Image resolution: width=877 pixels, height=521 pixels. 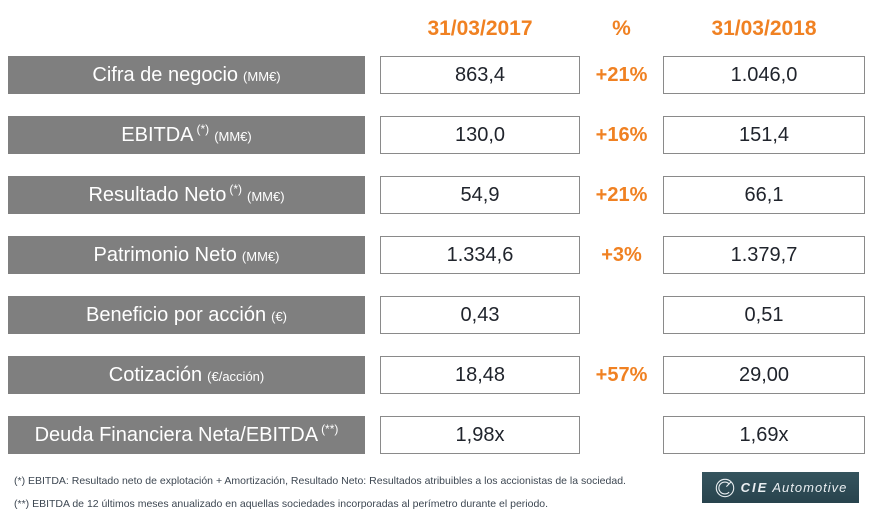 I want to click on column-header-percent: %, so click(x=621, y=28).